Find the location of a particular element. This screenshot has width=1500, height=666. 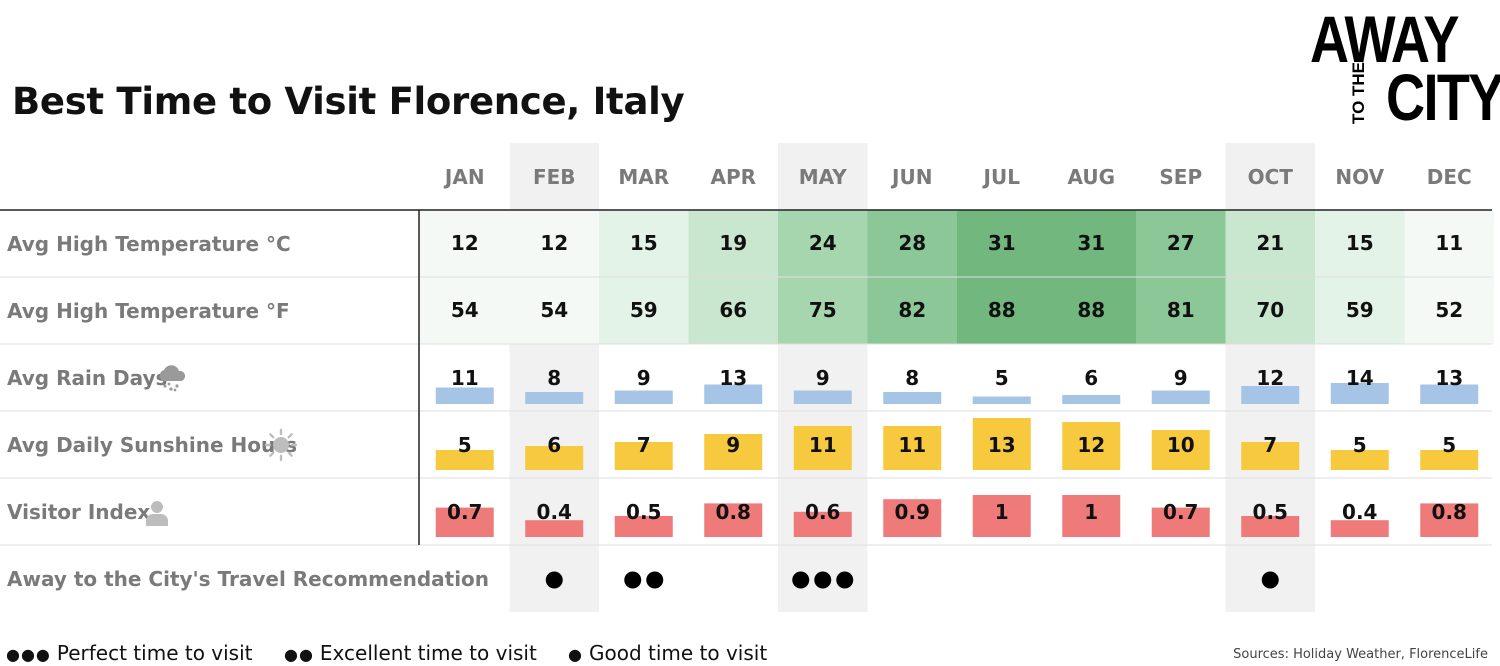

sunshine-value: 6 is located at coordinates (554, 445).